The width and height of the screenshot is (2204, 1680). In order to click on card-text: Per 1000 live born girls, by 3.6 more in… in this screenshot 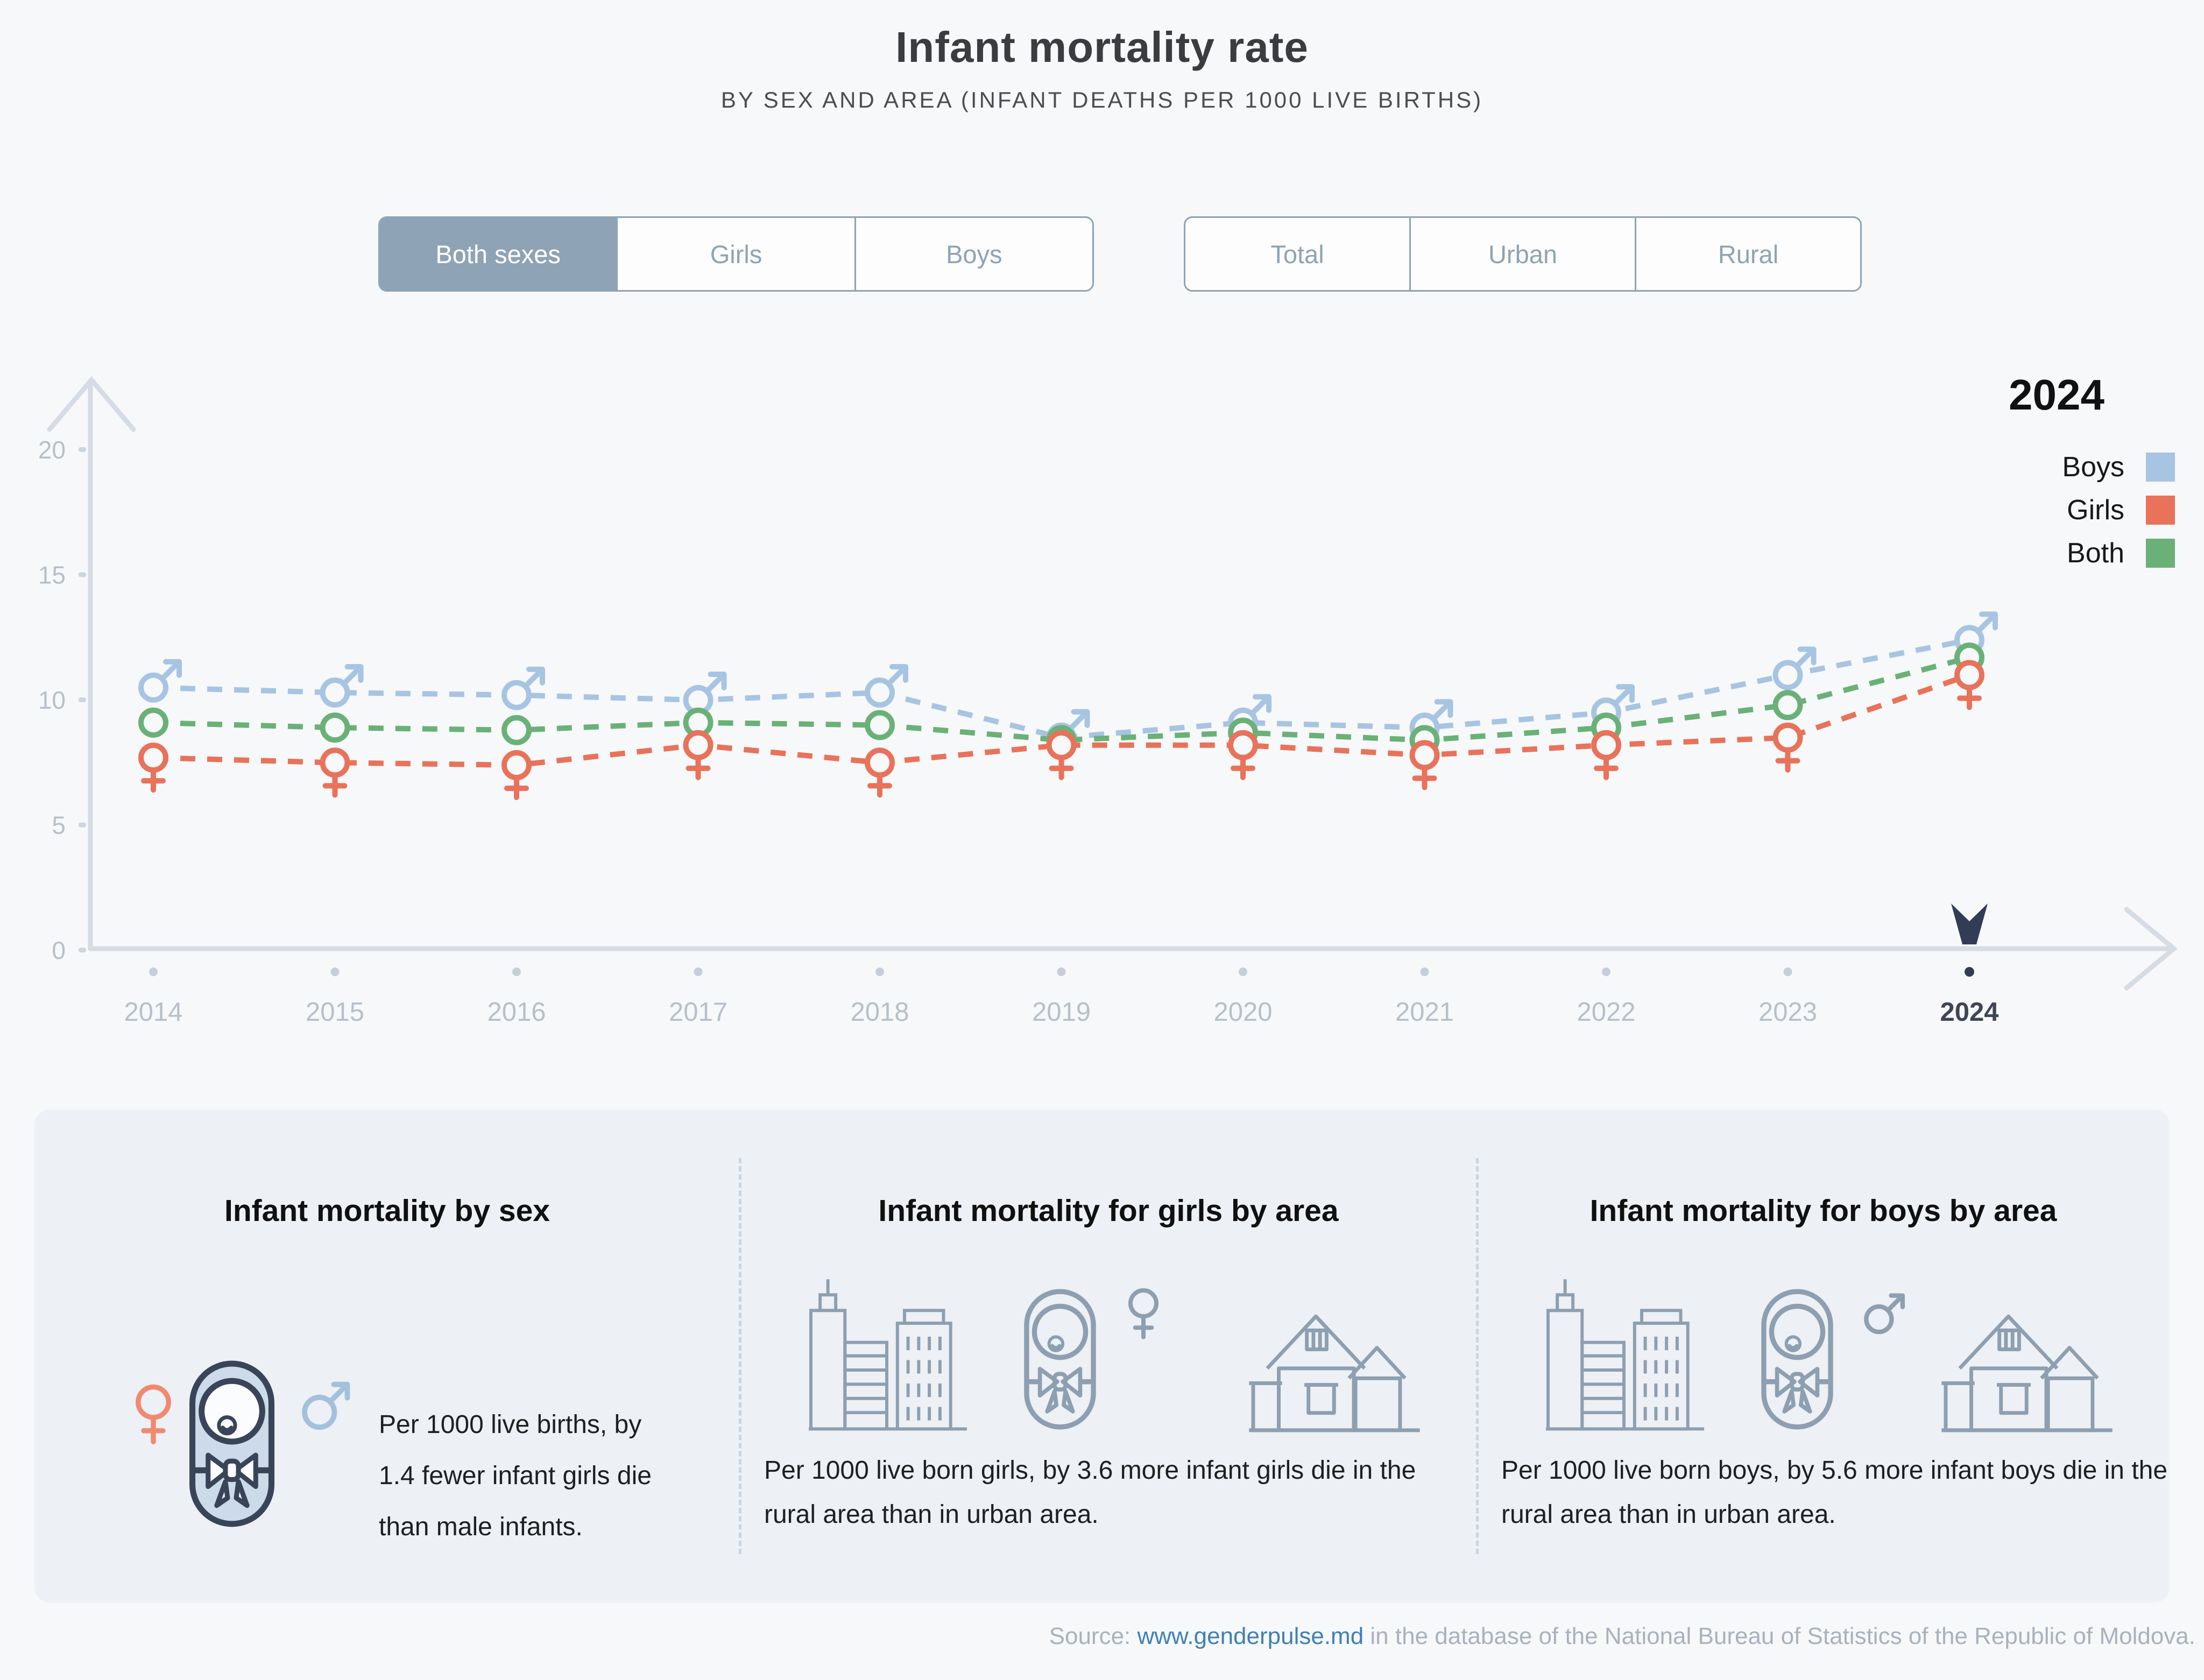, I will do `click(1090, 1492)`.